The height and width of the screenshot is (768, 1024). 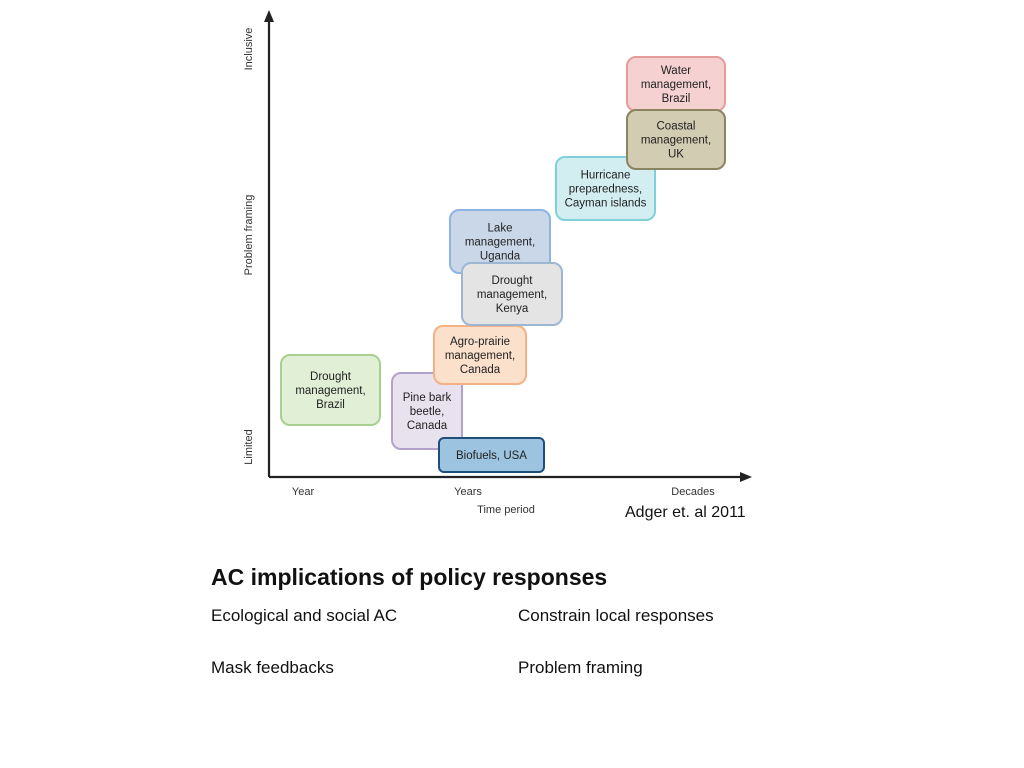 I want to click on x-axis-arrow-icon, so click(x=746, y=477).